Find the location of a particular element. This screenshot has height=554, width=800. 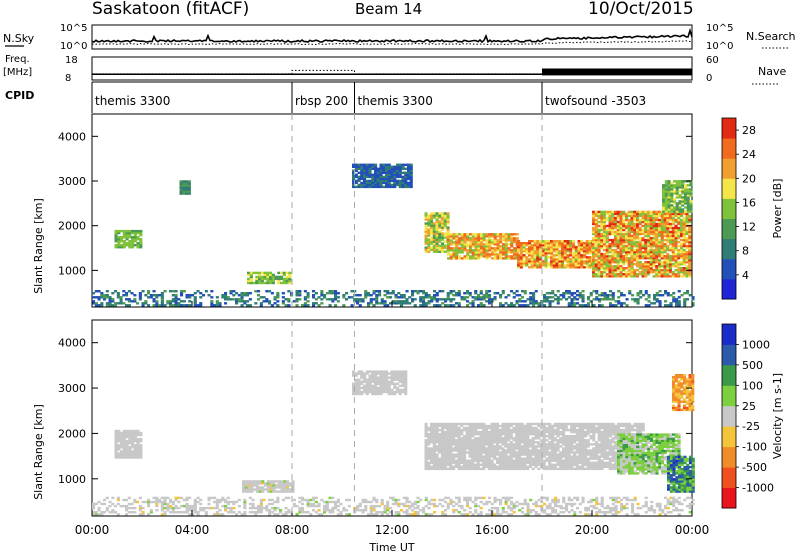

colorbar-swatch is located at coordinates (729, 128).